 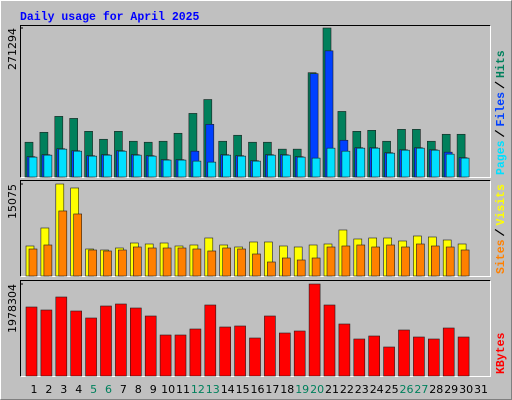 What do you see at coordinates (347, 389) in the screenshot?
I see `x-tick-label: 22` at bounding box center [347, 389].